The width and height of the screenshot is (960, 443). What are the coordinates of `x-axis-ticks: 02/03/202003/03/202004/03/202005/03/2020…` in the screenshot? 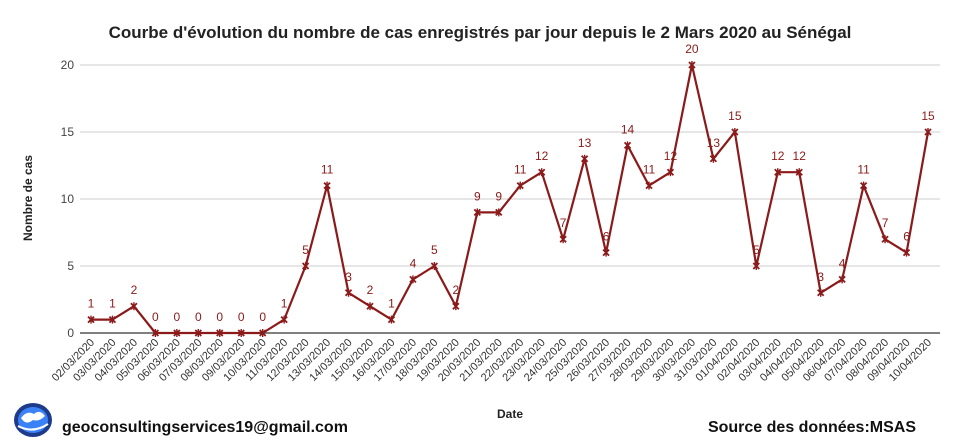 It's located at (492, 360).